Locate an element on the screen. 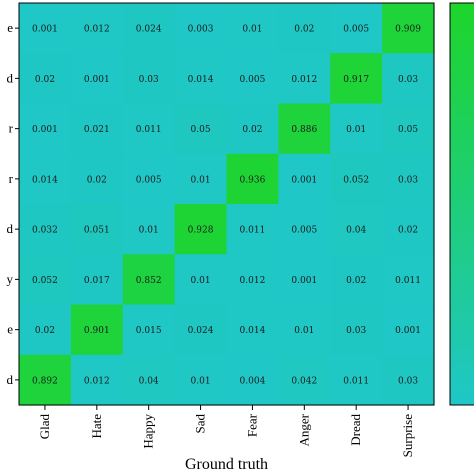  x-axis-ticks: Glad Hate Happy Sad Fear Anger Dread Surprise is located at coordinates (226, 431).